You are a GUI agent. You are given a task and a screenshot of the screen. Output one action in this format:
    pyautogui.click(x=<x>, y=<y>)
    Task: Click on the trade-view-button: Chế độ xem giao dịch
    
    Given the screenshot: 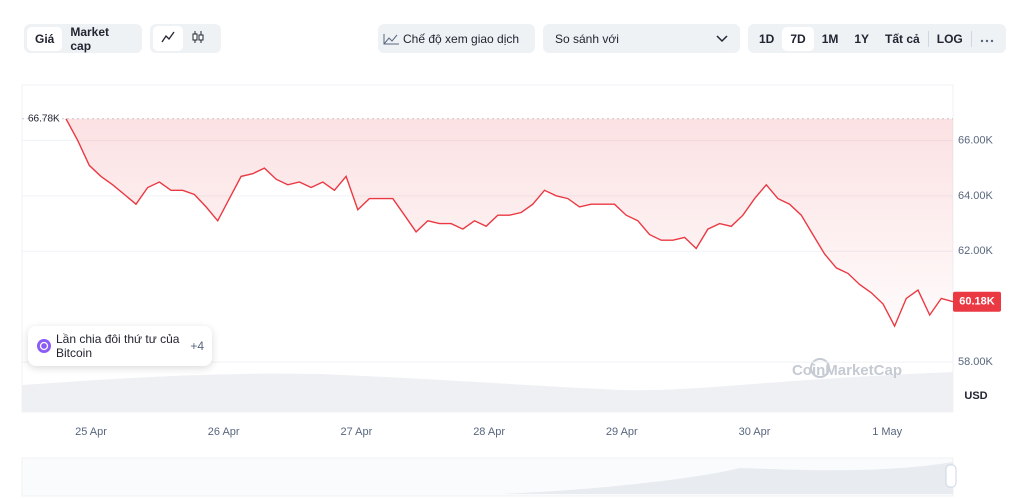 What is the action you would take?
    pyautogui.click(x=456, y=38)
    